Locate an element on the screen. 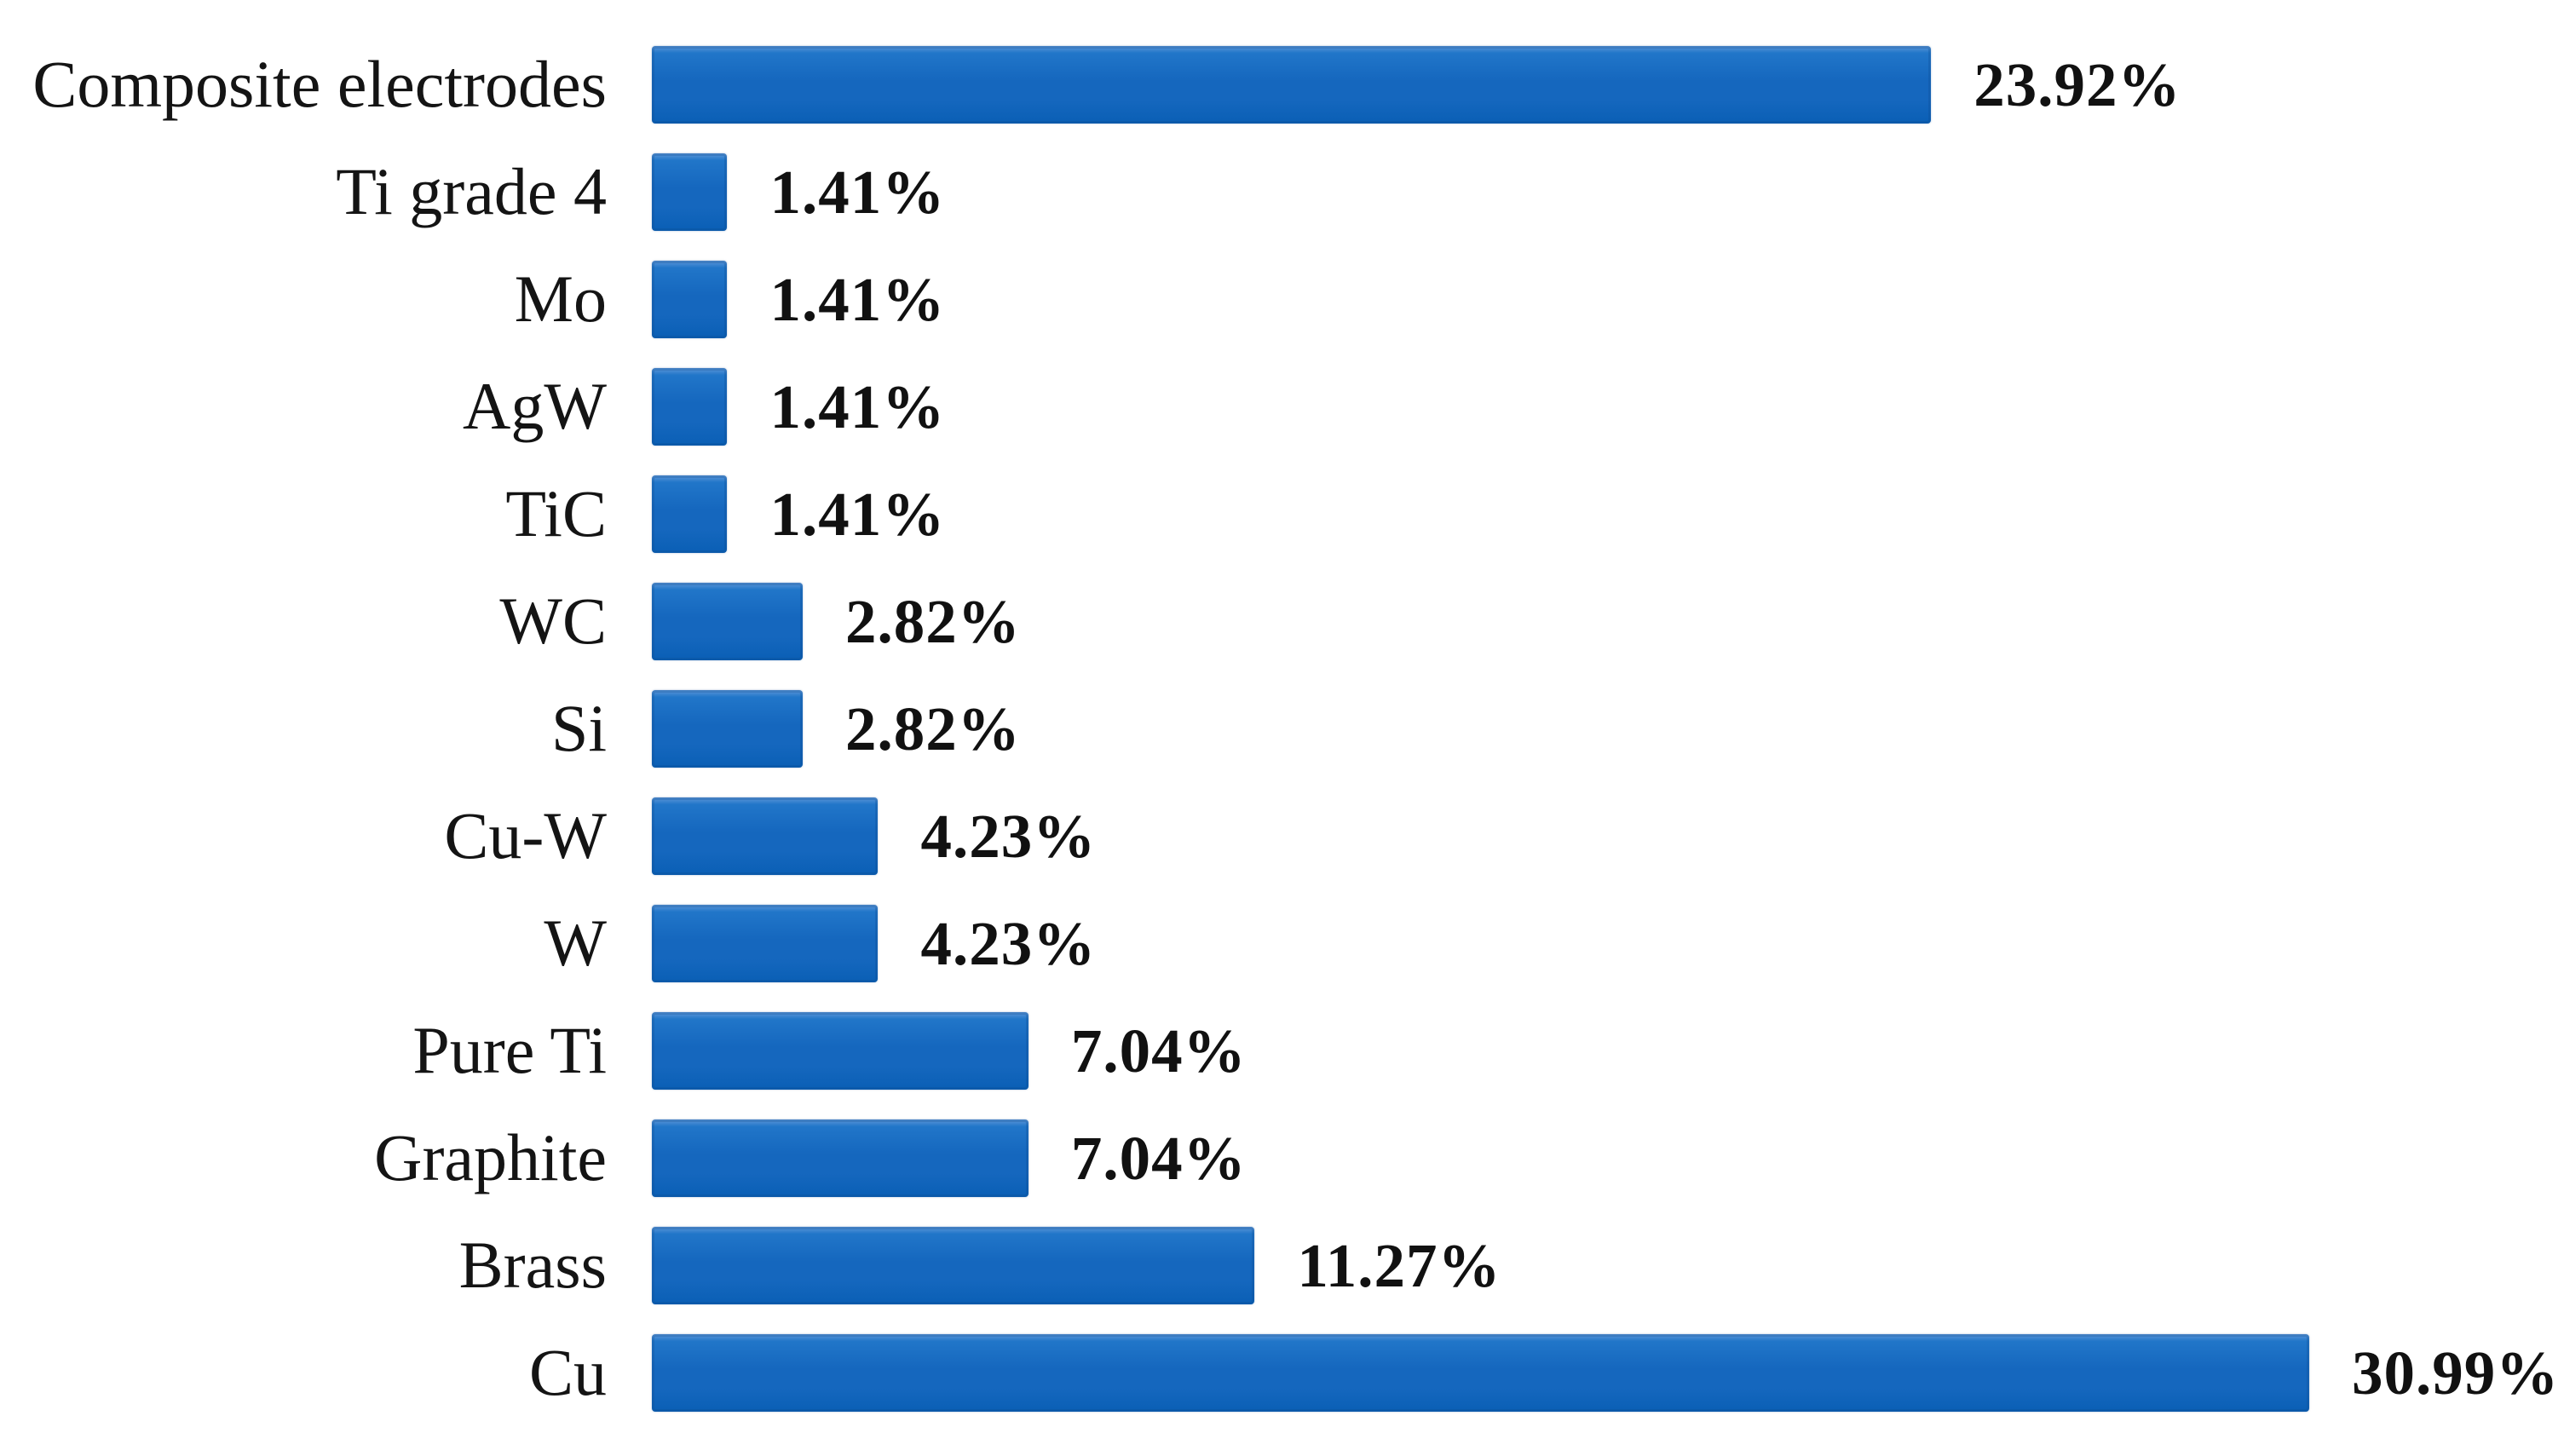 Image resolution: width=2564 pixels, height=1456 pixels. value-label: 23.92% is located at coordinates (2077, 84).